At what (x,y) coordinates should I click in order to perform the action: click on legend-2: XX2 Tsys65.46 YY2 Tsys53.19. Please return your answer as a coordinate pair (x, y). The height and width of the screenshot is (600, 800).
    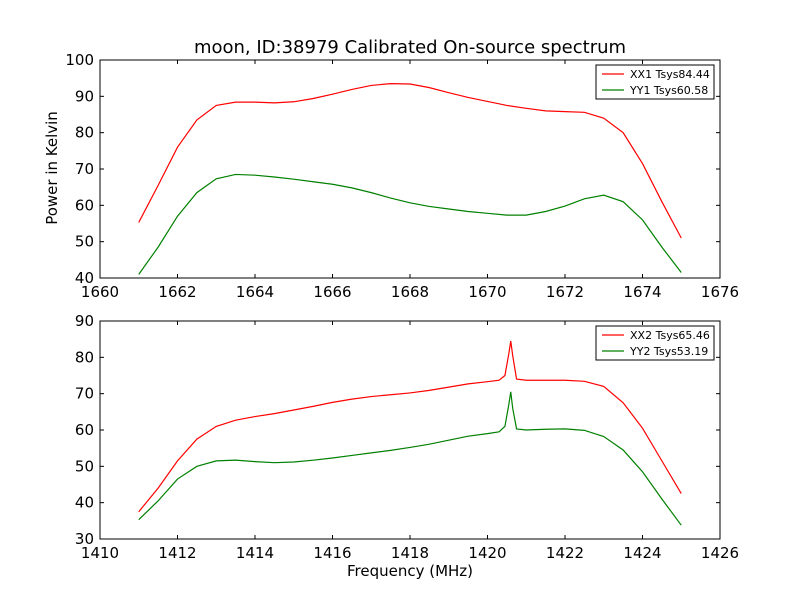
    Looking at the image, I should click on (655, 343).